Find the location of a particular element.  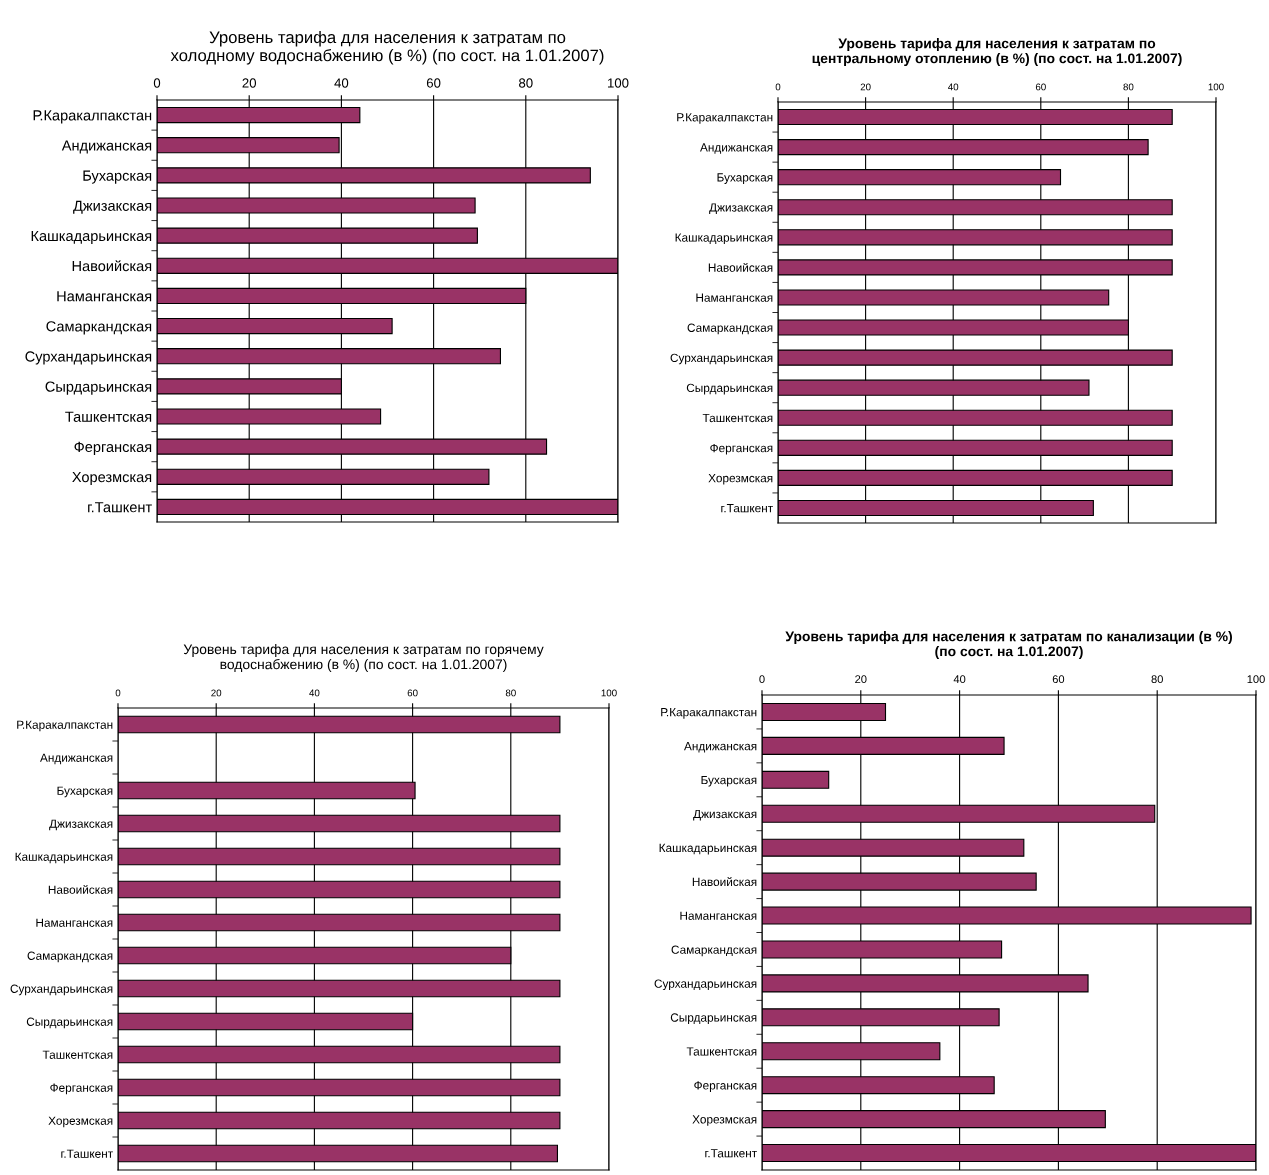

chart-title: Уровень тарифа для населения к затратам по центральному отоплению (в %) (по сост. на 1.01.2007) is located at coordinates (997, 52).